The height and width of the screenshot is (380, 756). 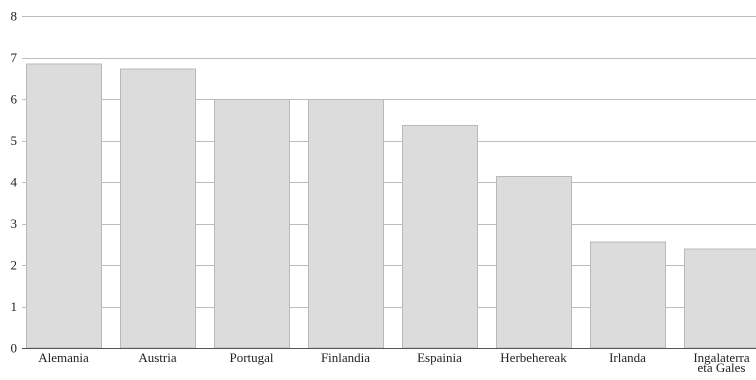 I want to click on y-tick-label: 4, so click(x=14, y=182).